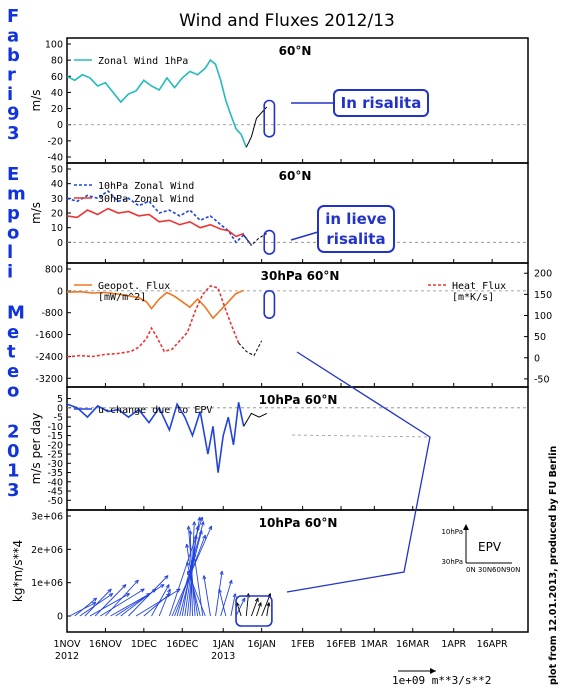 This screenshot has height=695, width=566. What do you see at coordinates (106, 644) in the screenshot?
I see `x-tick-label: 16NOV` at bounding box center [106, 644].